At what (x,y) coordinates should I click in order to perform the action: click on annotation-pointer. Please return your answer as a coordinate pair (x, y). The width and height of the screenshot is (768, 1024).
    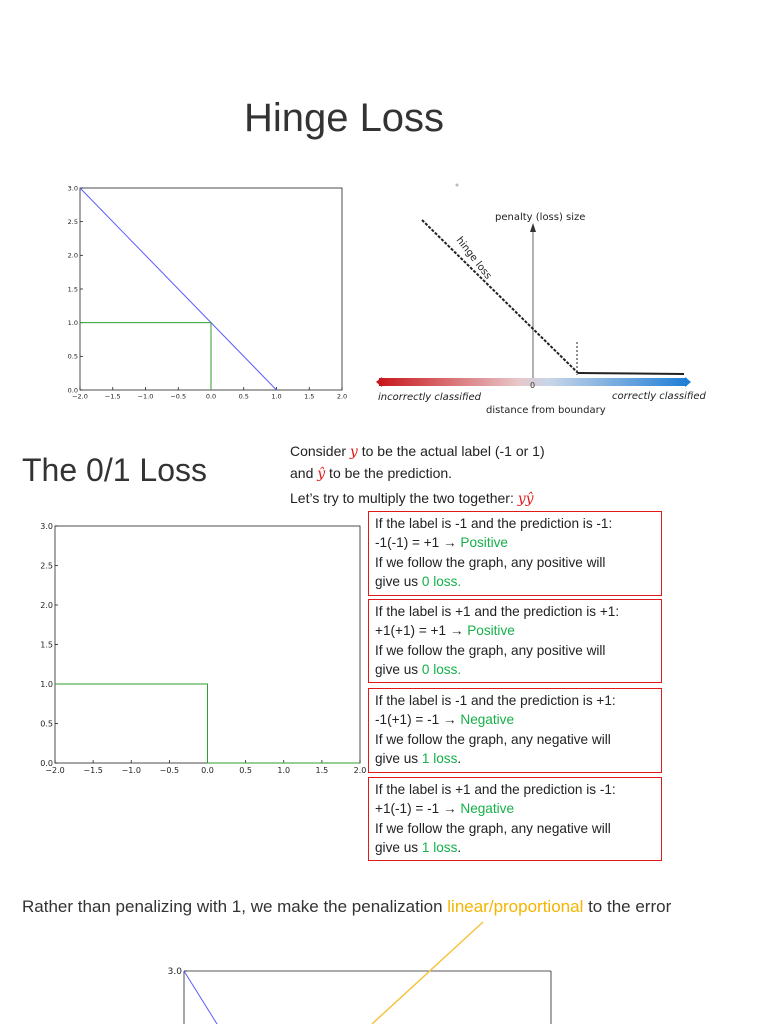
    Looking at the image, I should click on (427, 972).